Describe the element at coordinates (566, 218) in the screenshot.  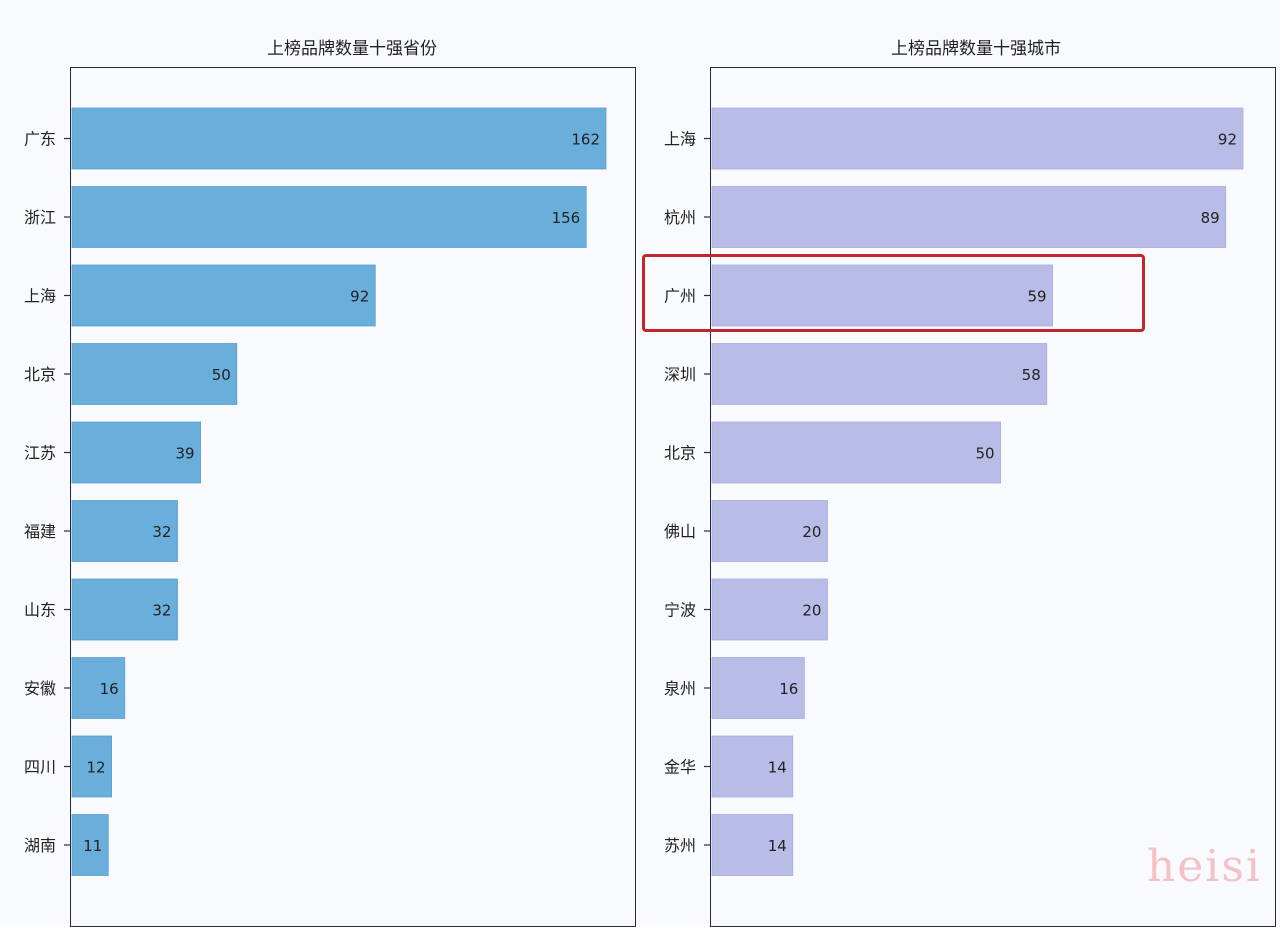
I see `value-label-provinces-1: 156` at that location.